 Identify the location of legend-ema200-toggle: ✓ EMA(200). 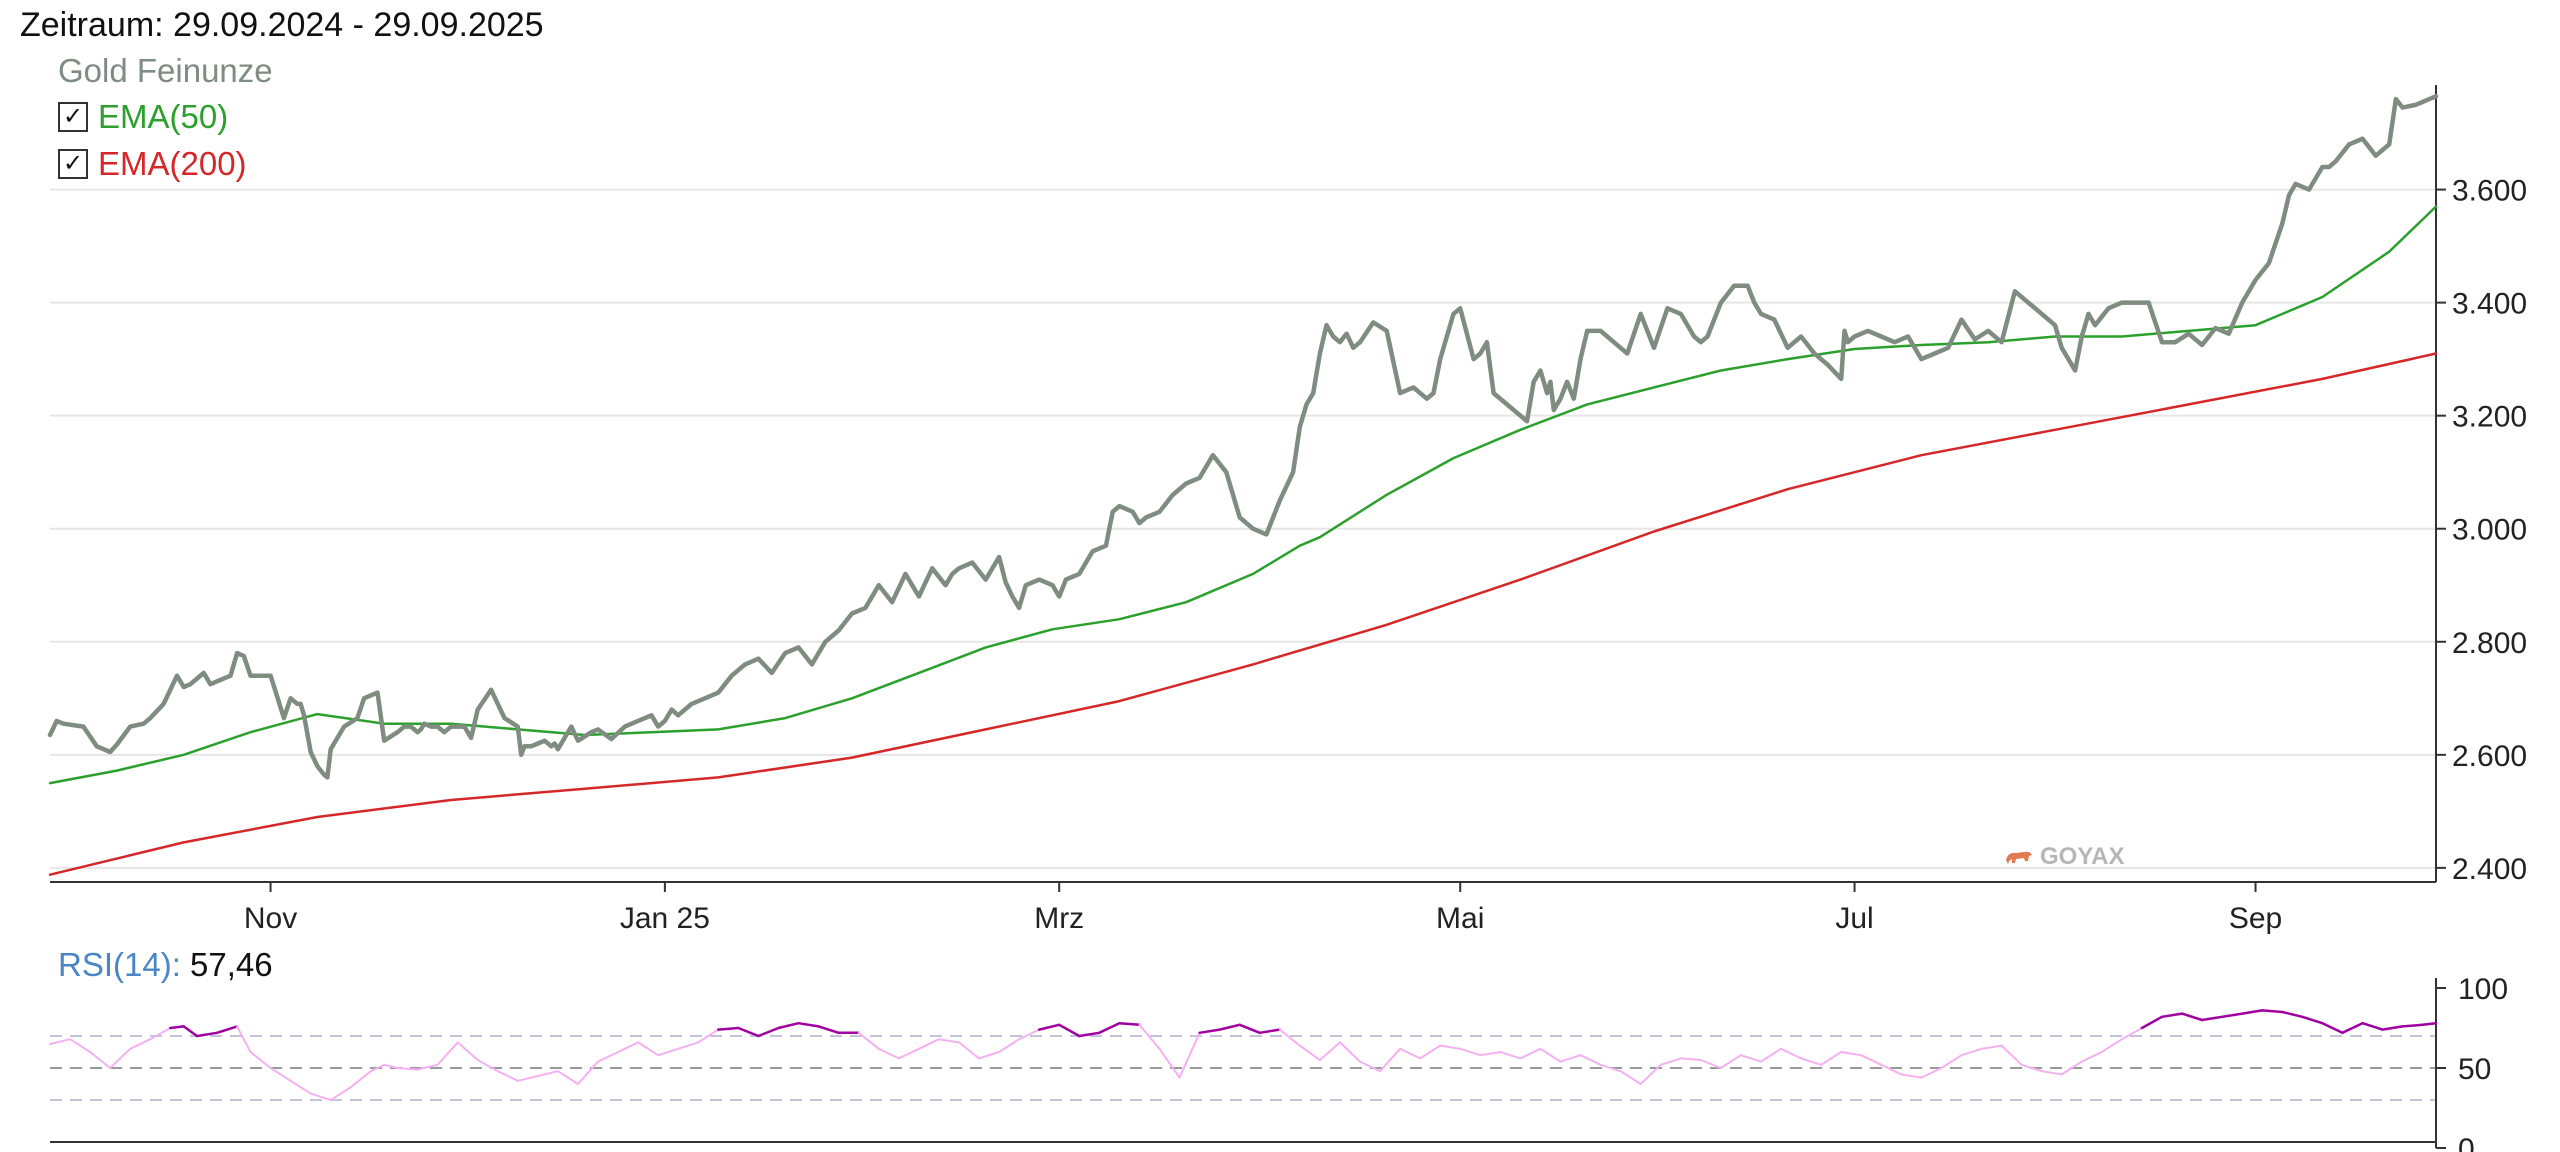
(152, 164).